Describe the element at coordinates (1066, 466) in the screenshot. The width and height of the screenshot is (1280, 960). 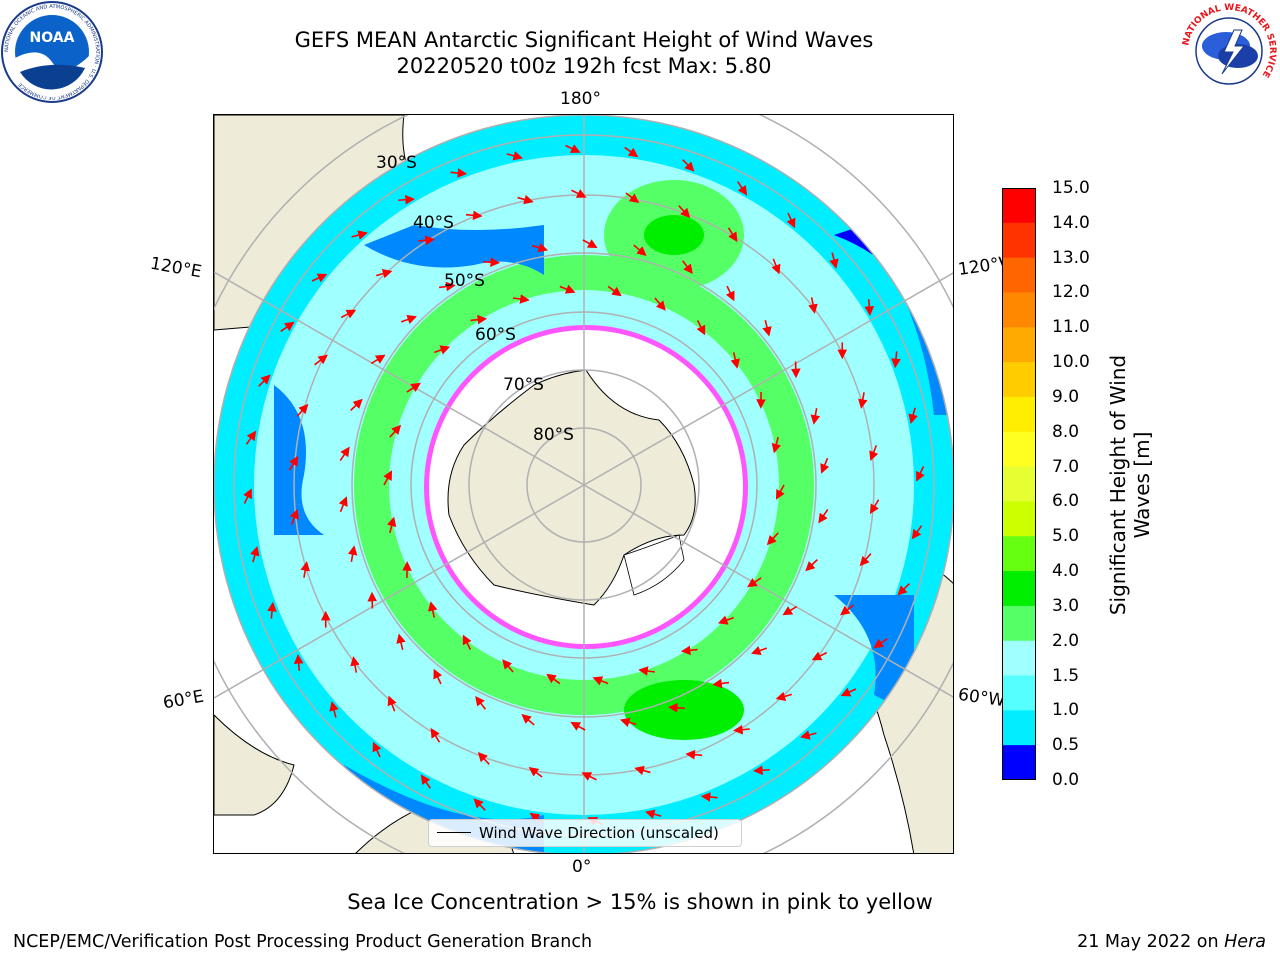
I see `colorbar-tick-label: 7.0` at that location.